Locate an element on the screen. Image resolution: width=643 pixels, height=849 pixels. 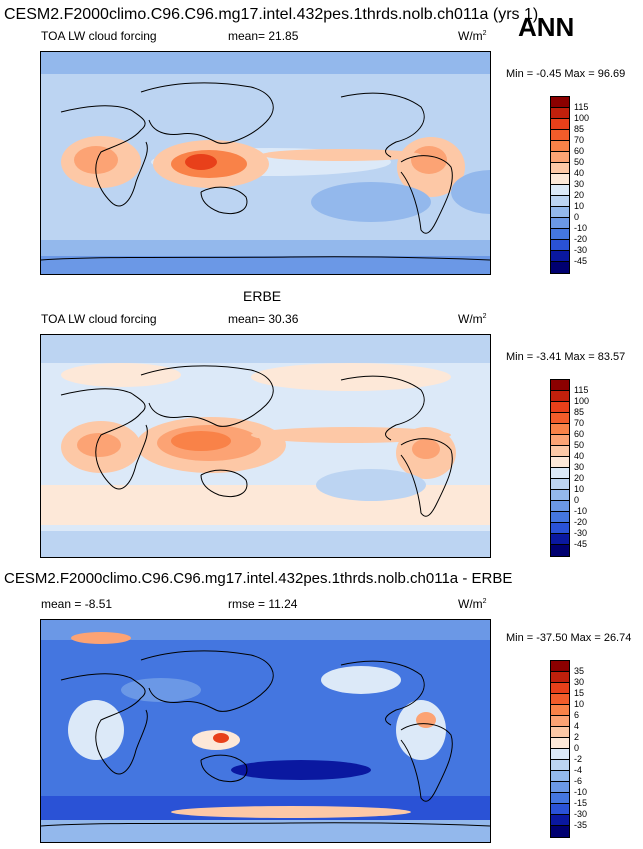
coastlines is located at coordinates (256, 441).